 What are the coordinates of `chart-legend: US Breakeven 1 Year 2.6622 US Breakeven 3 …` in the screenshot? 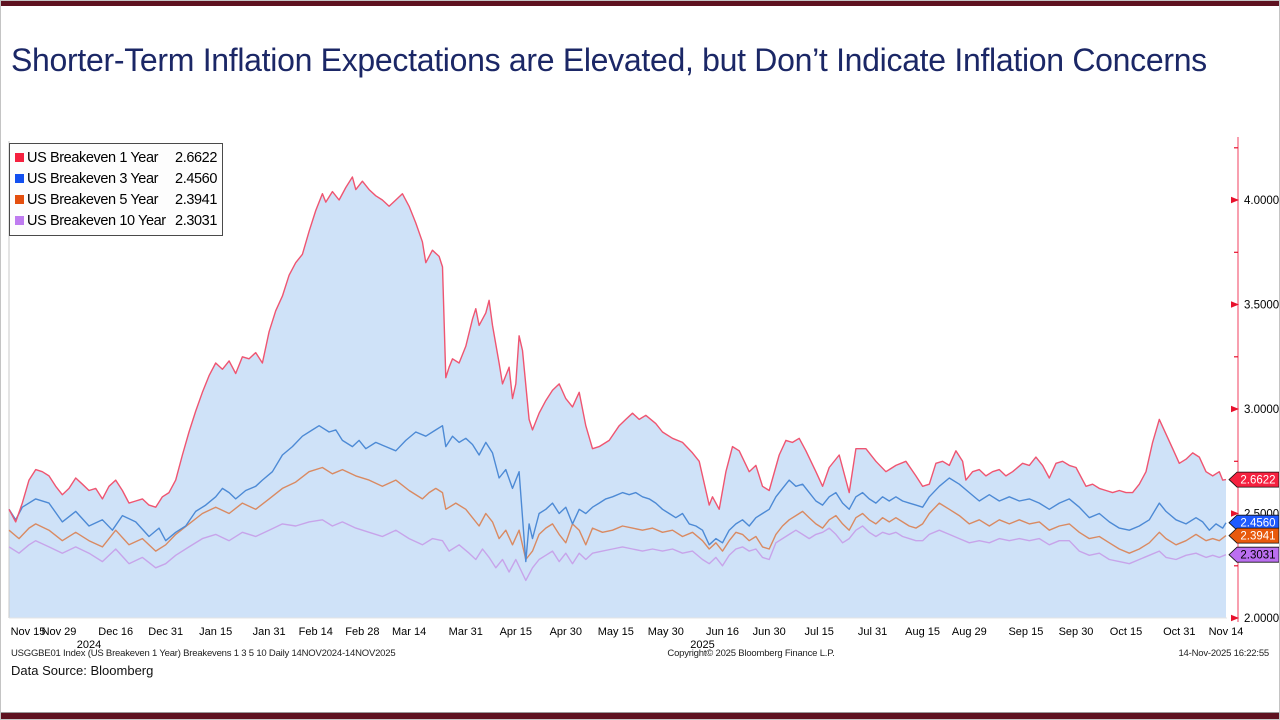 It's located at (116, 189).